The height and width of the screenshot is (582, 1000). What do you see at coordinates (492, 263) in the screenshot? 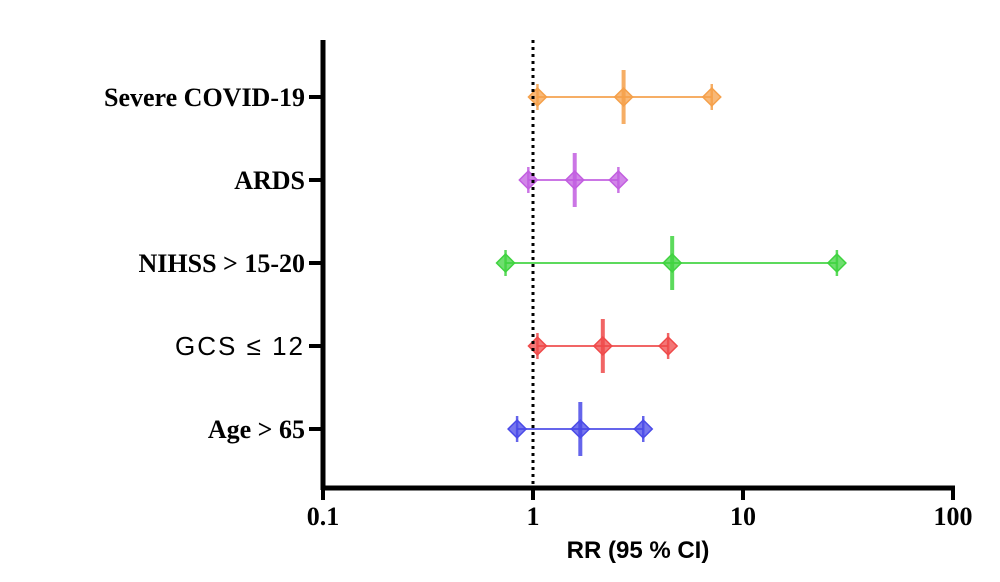
I see `forest-row: NIHSS > 15-20` at bounding box center [492, 263].